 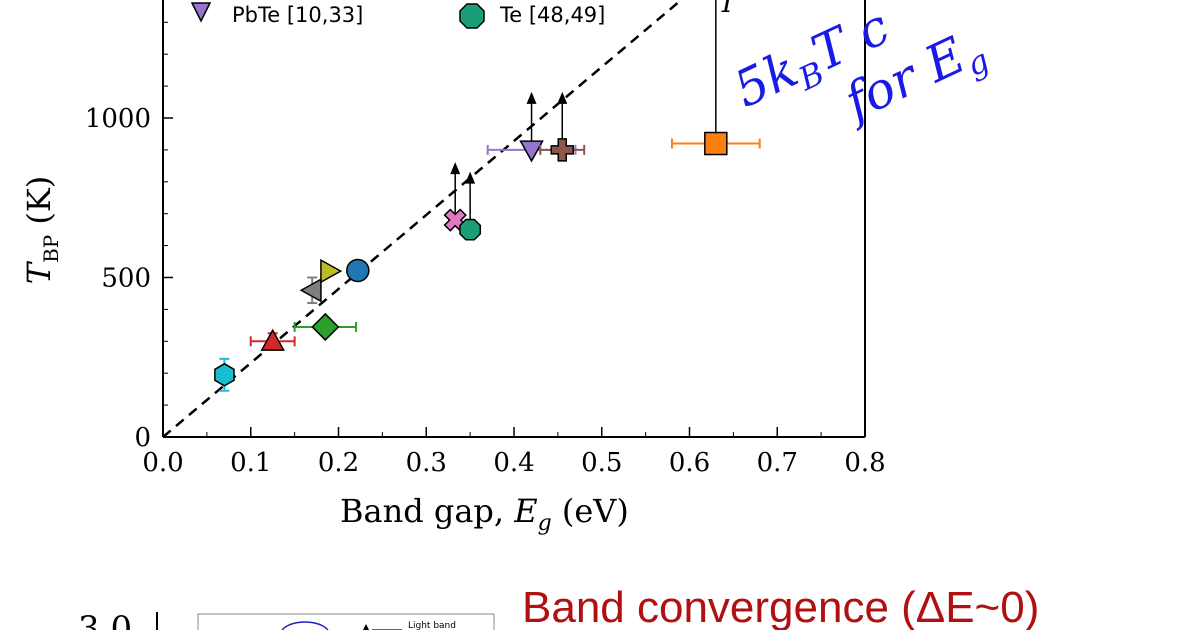 What do you see at coordinates (470, 229) in the screenshot?
I see `data-point-octagon` at bounding box center [470, 229].